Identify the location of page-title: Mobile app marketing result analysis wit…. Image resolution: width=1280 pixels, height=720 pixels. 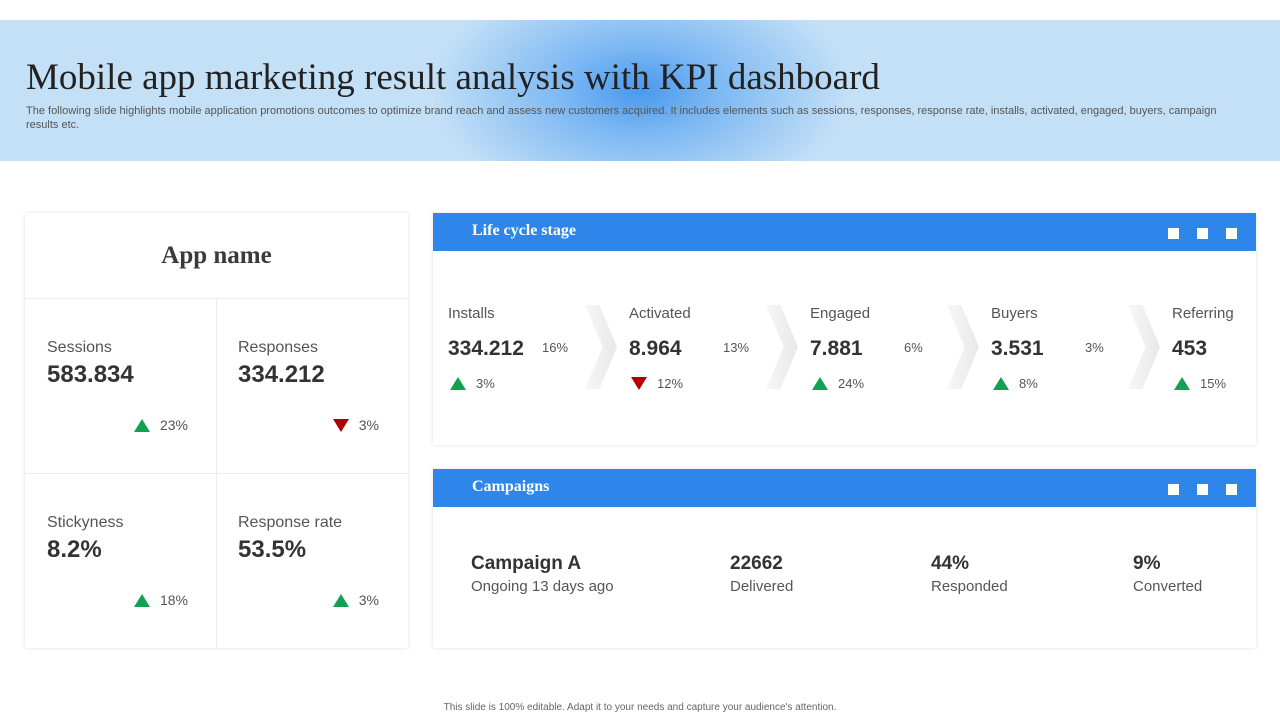
(453, 77).